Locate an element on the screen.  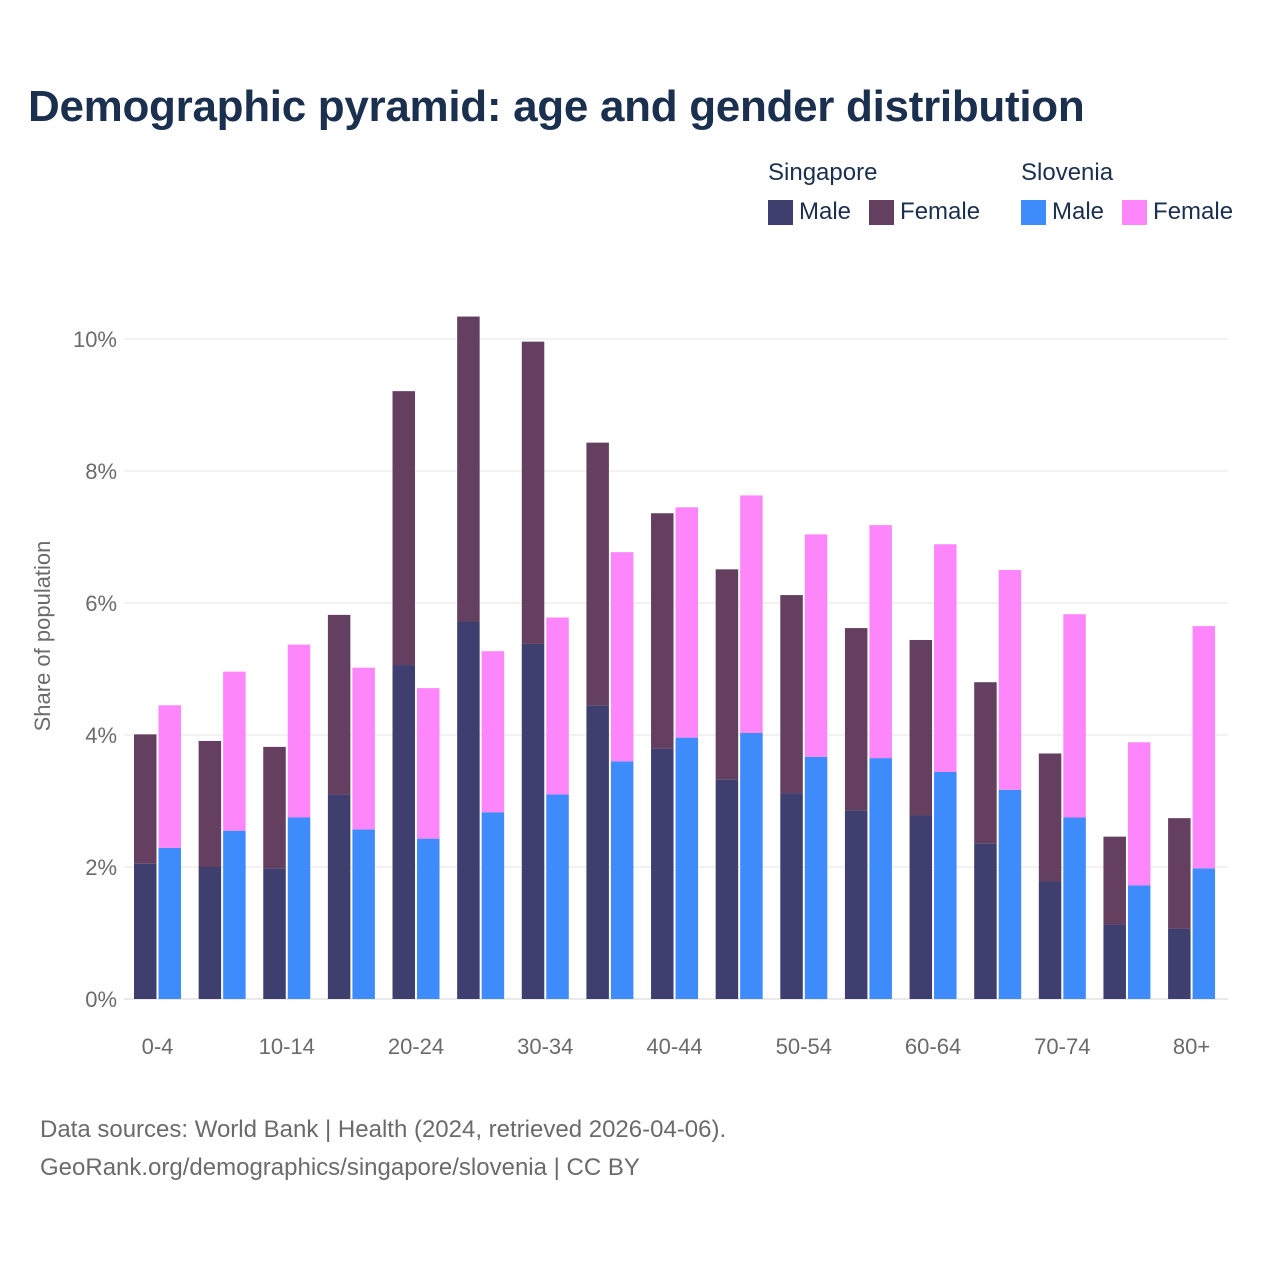
y-tick-label: 8% is located at coordinates (101, 471).